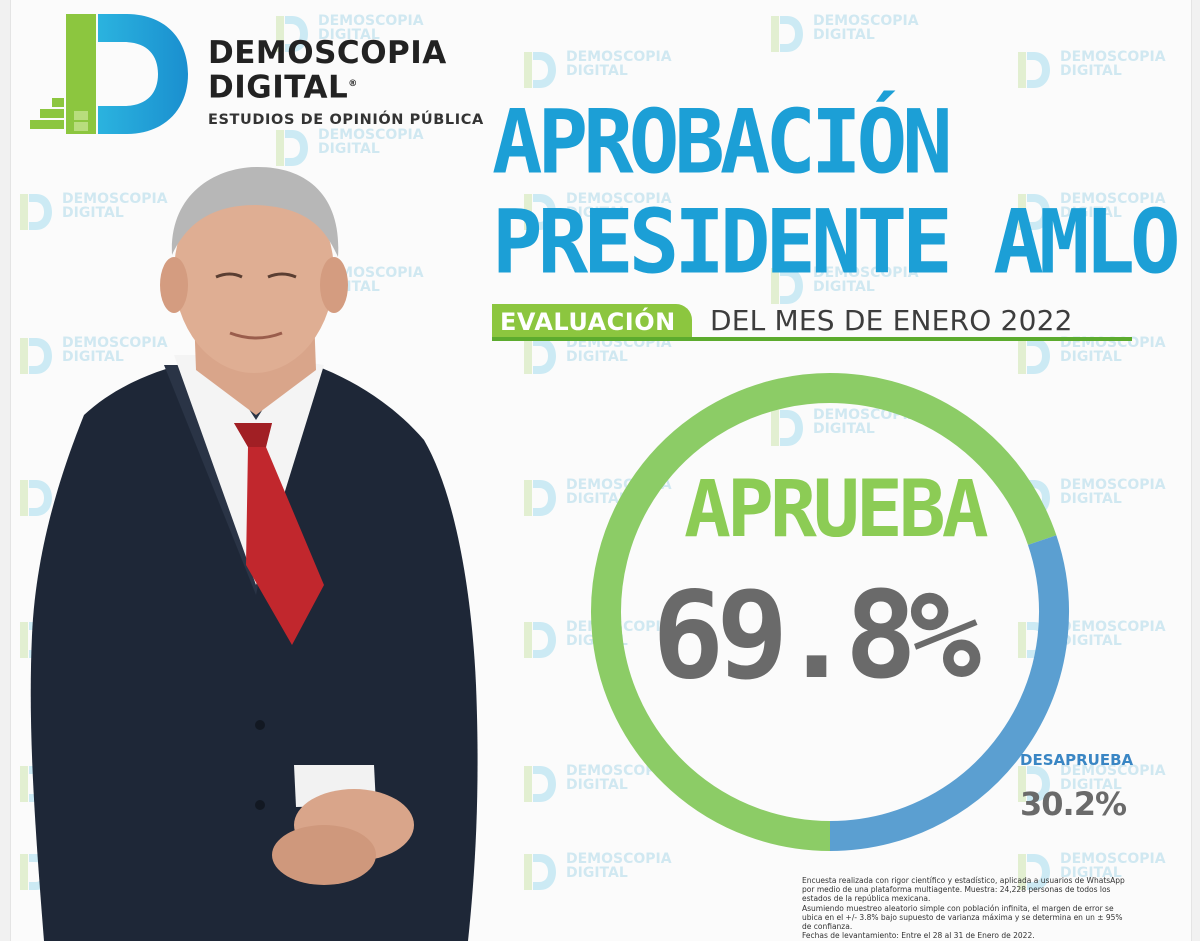 The image size is (1200, 941). I want to click on approve-value: 69.8%, so click(816, 636).